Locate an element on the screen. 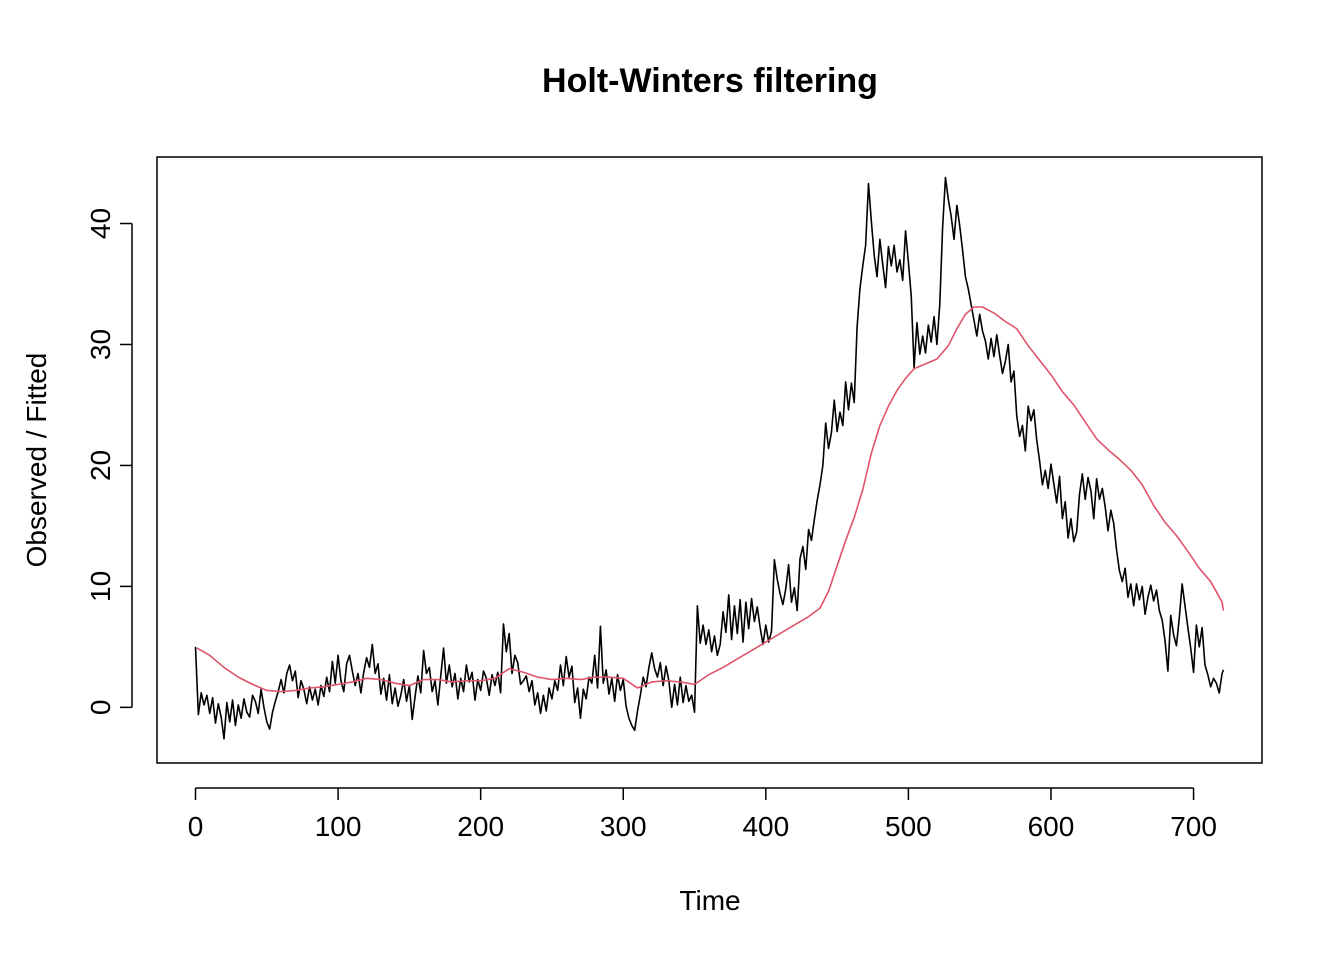 The width and height of the screenshot is (1344, 960). y-tick-label: 30 is located at coordinates (100, 344).